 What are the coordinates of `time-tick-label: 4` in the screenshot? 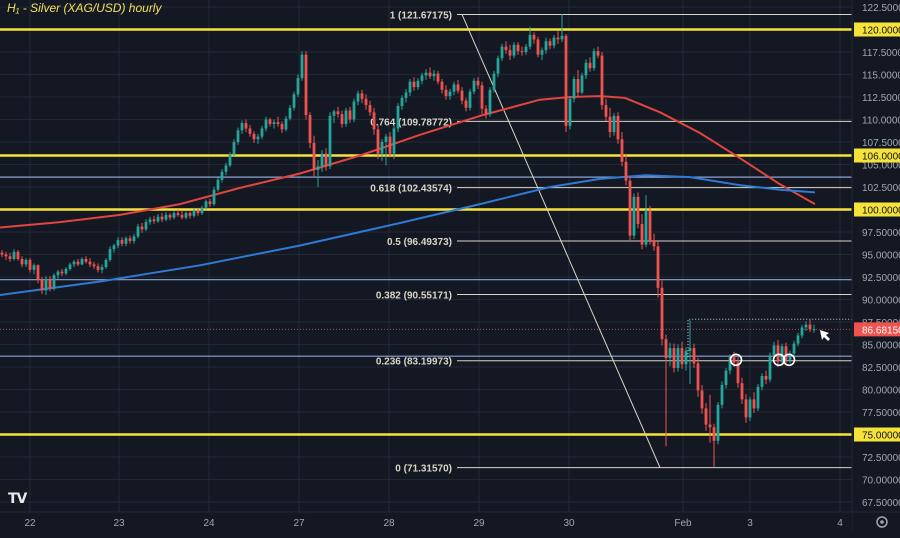 It's located at (840, 523).